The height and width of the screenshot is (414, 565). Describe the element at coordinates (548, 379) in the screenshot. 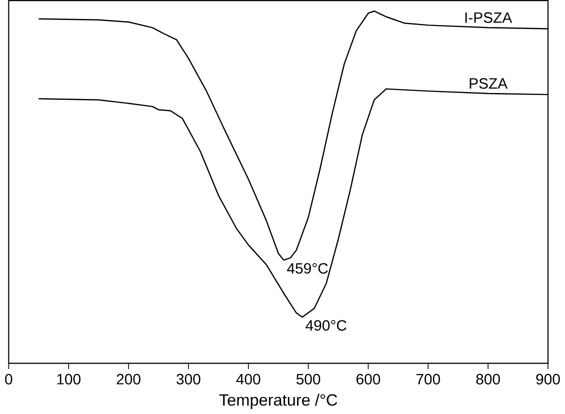

I see `x-tick-label: 900` at that location.